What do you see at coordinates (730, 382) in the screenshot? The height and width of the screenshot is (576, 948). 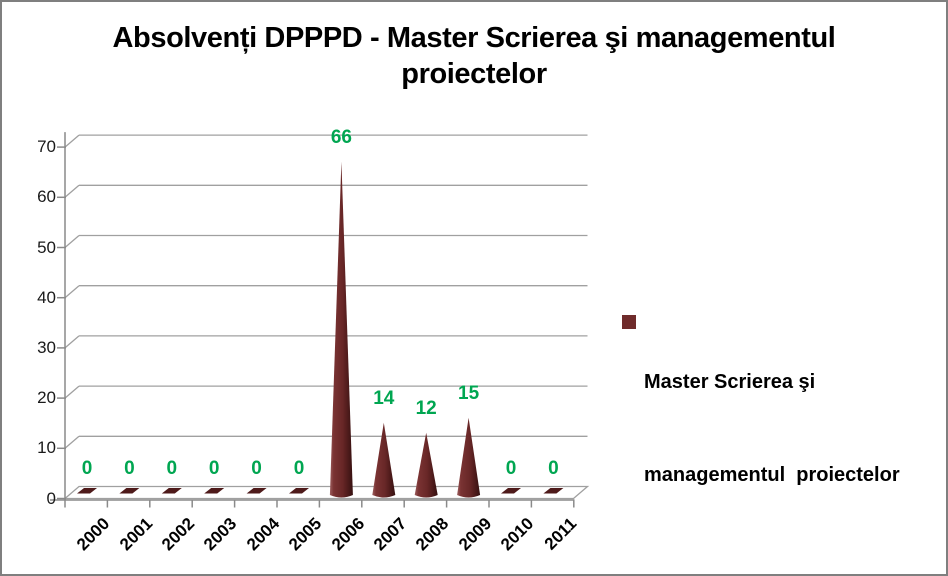 I see `legend-label-line1: Master Scrierea şi` at bounding box center [730, 382].